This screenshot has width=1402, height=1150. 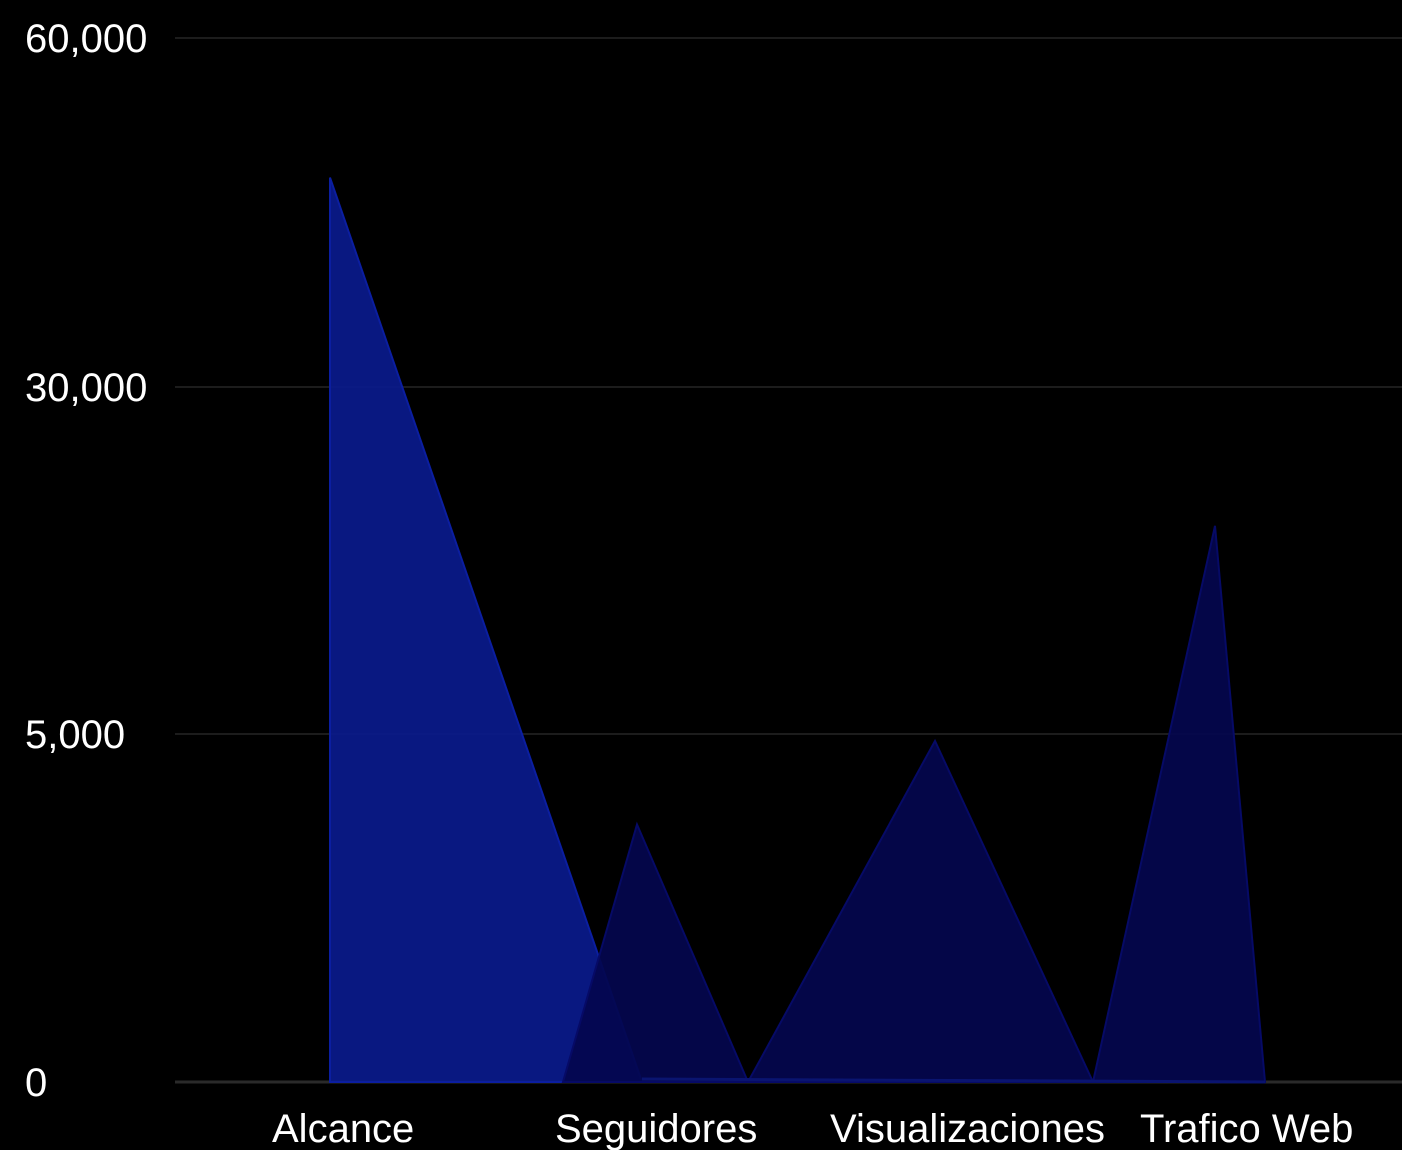 What do you see at coordinates (1179, 804) in the screenshot?
I see `area-trafico-web` at bounding box center [1179, 804].